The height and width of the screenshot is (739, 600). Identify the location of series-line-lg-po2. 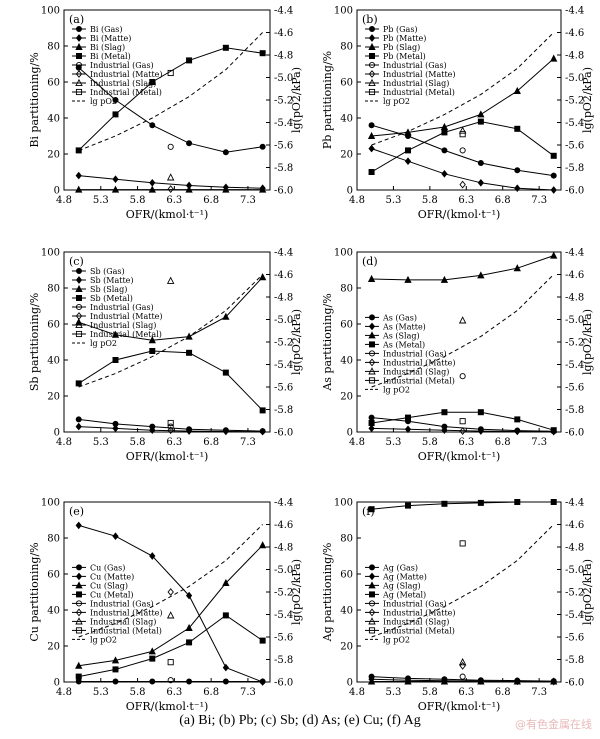
(463, 581).